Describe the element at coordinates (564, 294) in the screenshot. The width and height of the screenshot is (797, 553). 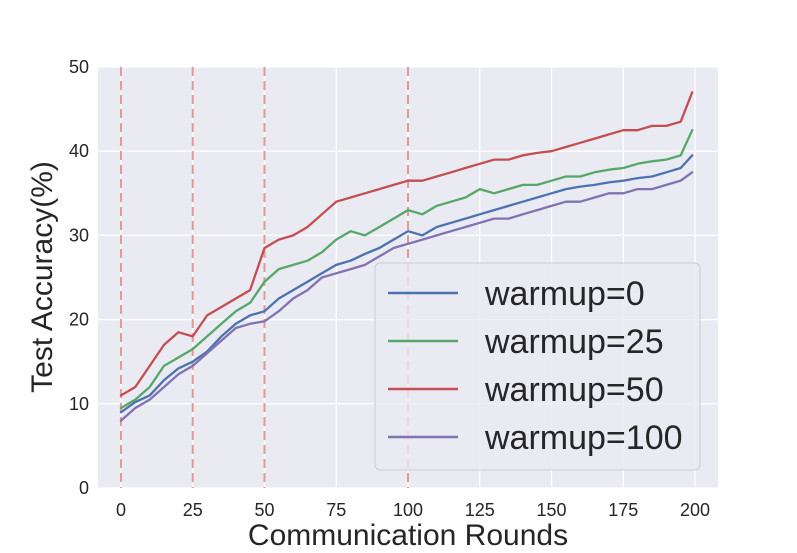
I see `legend-label: warmup=0` at that location.